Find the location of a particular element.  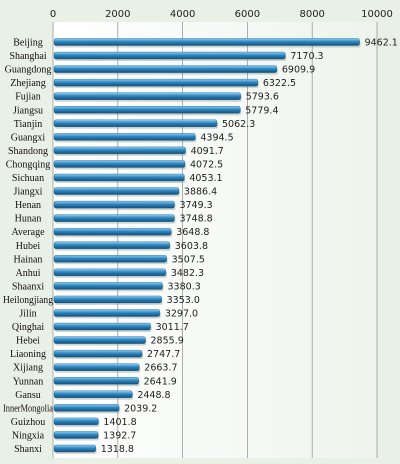

value-label: 6322.5 is located at coordinates (279, 83).